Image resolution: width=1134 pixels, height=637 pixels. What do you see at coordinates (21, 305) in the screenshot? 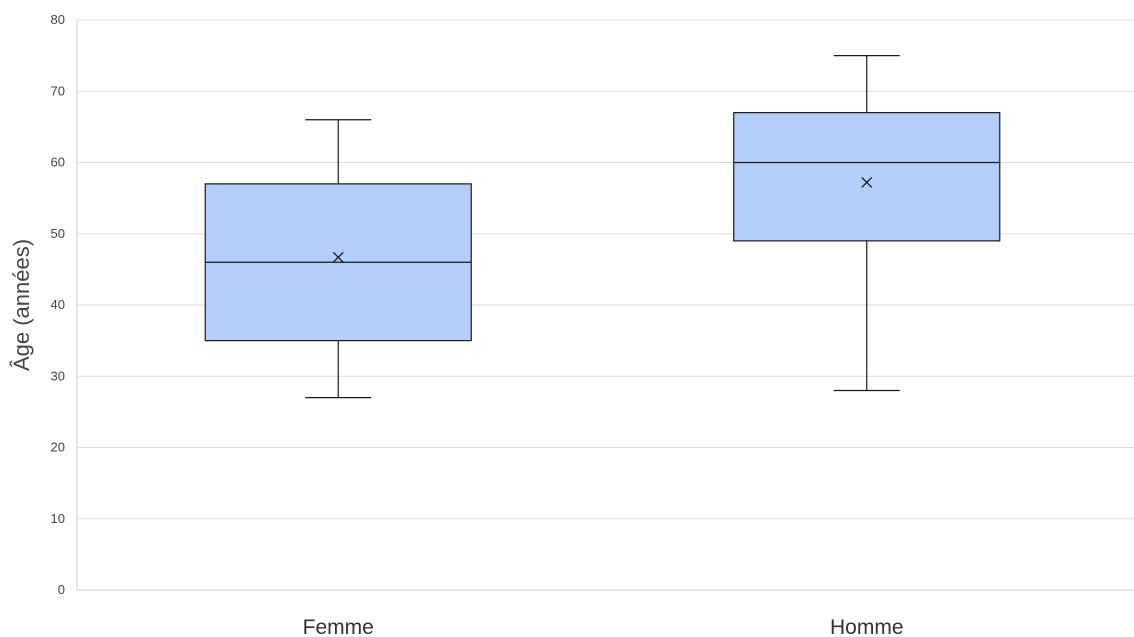
I see `y-axis-title: Âge (années)` at bounding box center [21, 305].